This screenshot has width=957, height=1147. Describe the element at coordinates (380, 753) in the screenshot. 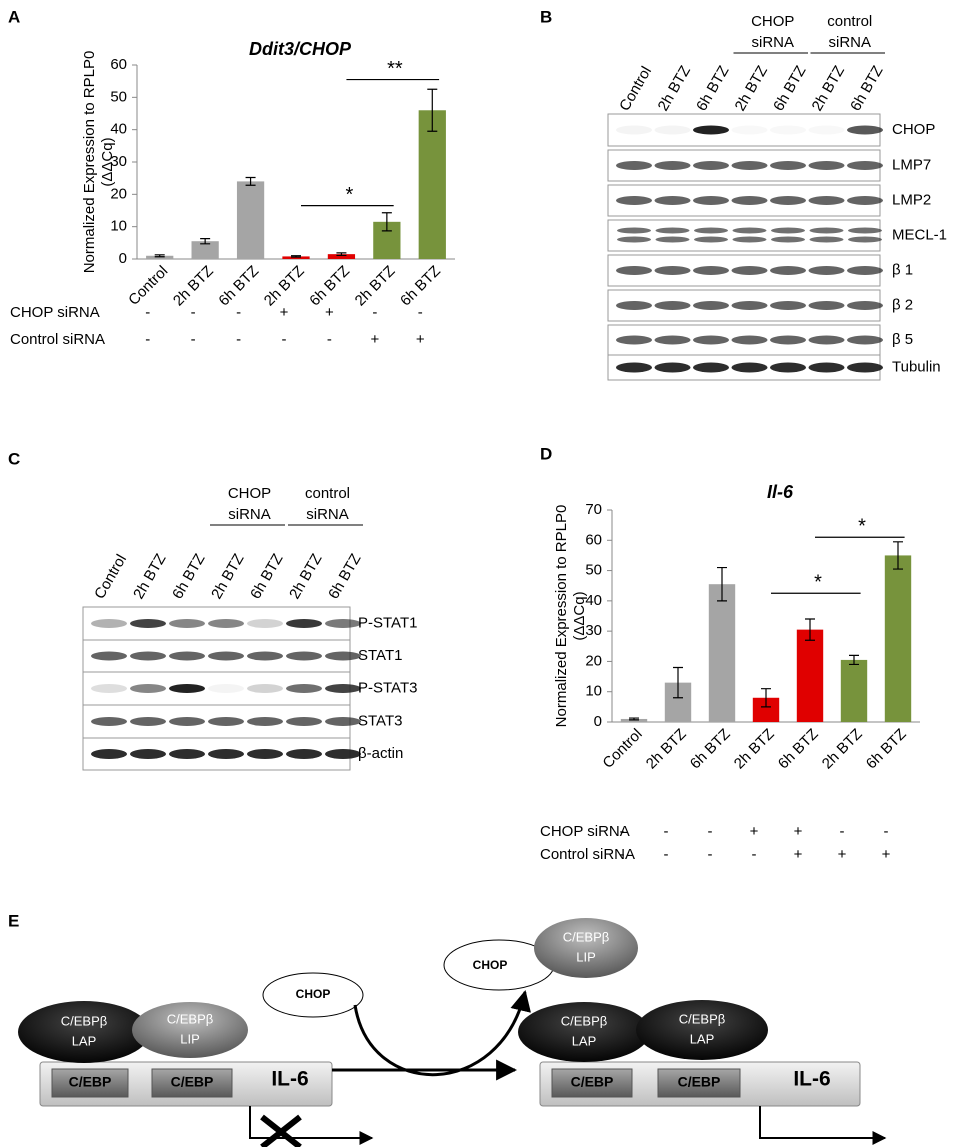

I see `band-label: β-actin` at that location.